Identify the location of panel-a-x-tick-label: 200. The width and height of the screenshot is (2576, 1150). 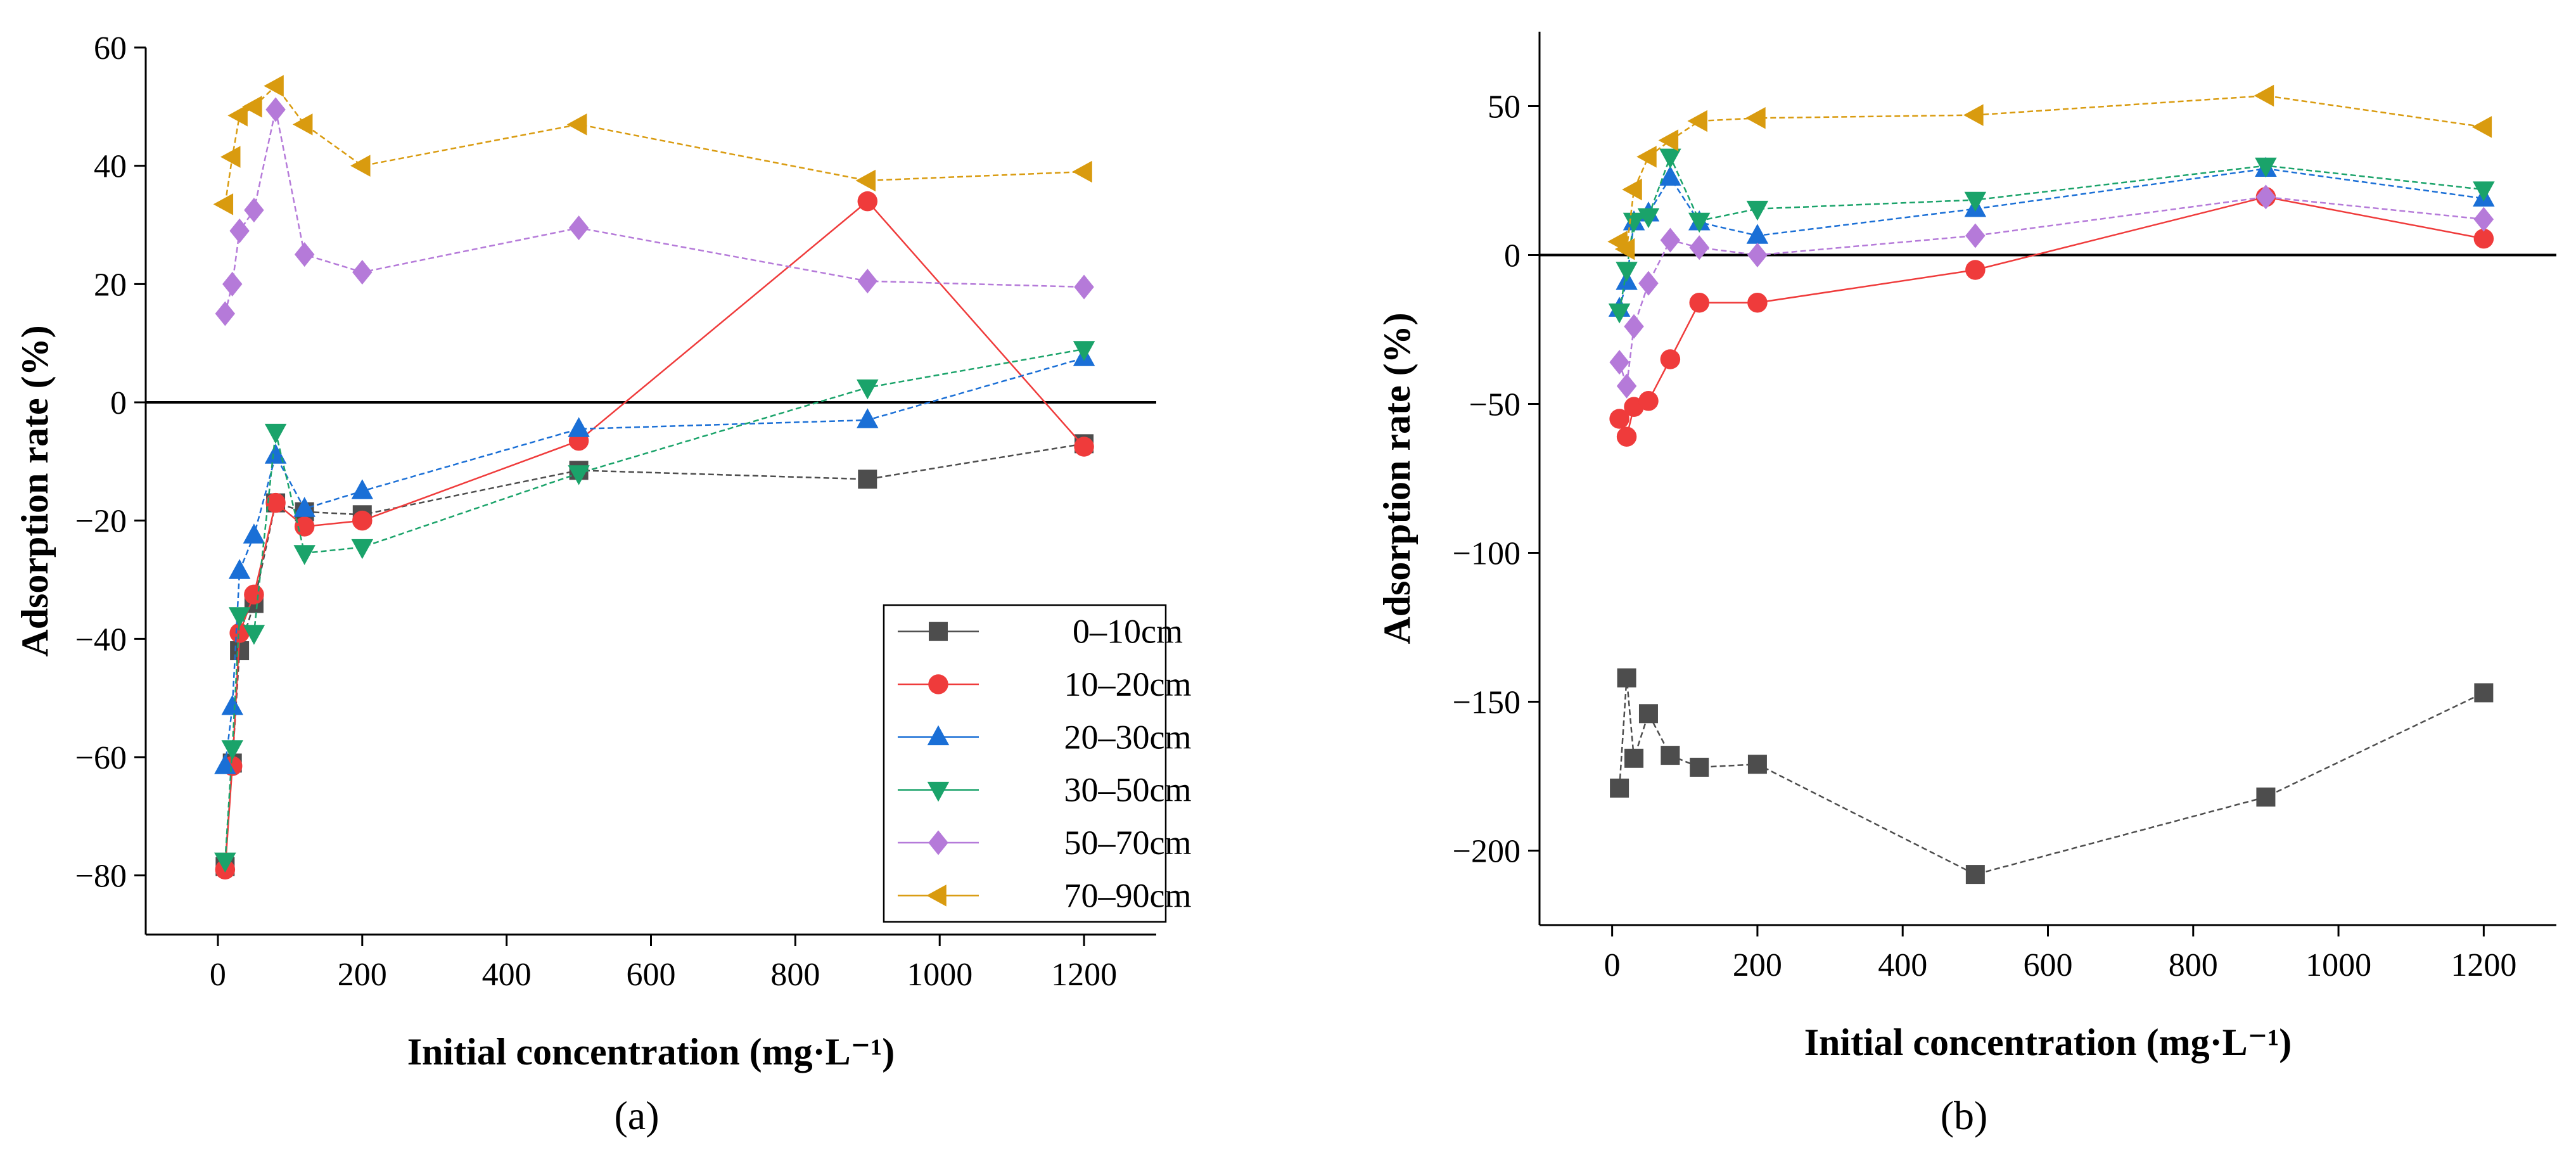
(362, 975).